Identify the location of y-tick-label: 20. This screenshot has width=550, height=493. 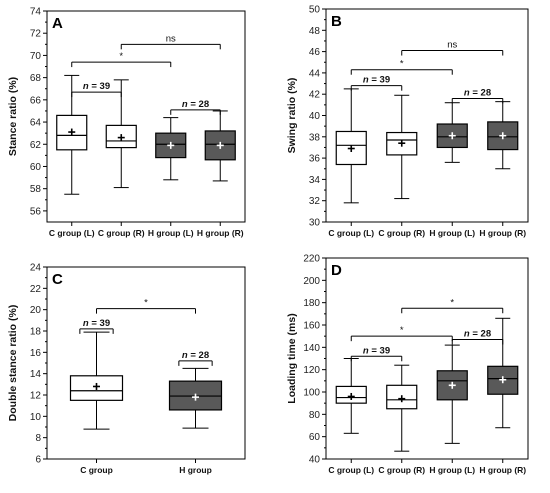
(36, 310).